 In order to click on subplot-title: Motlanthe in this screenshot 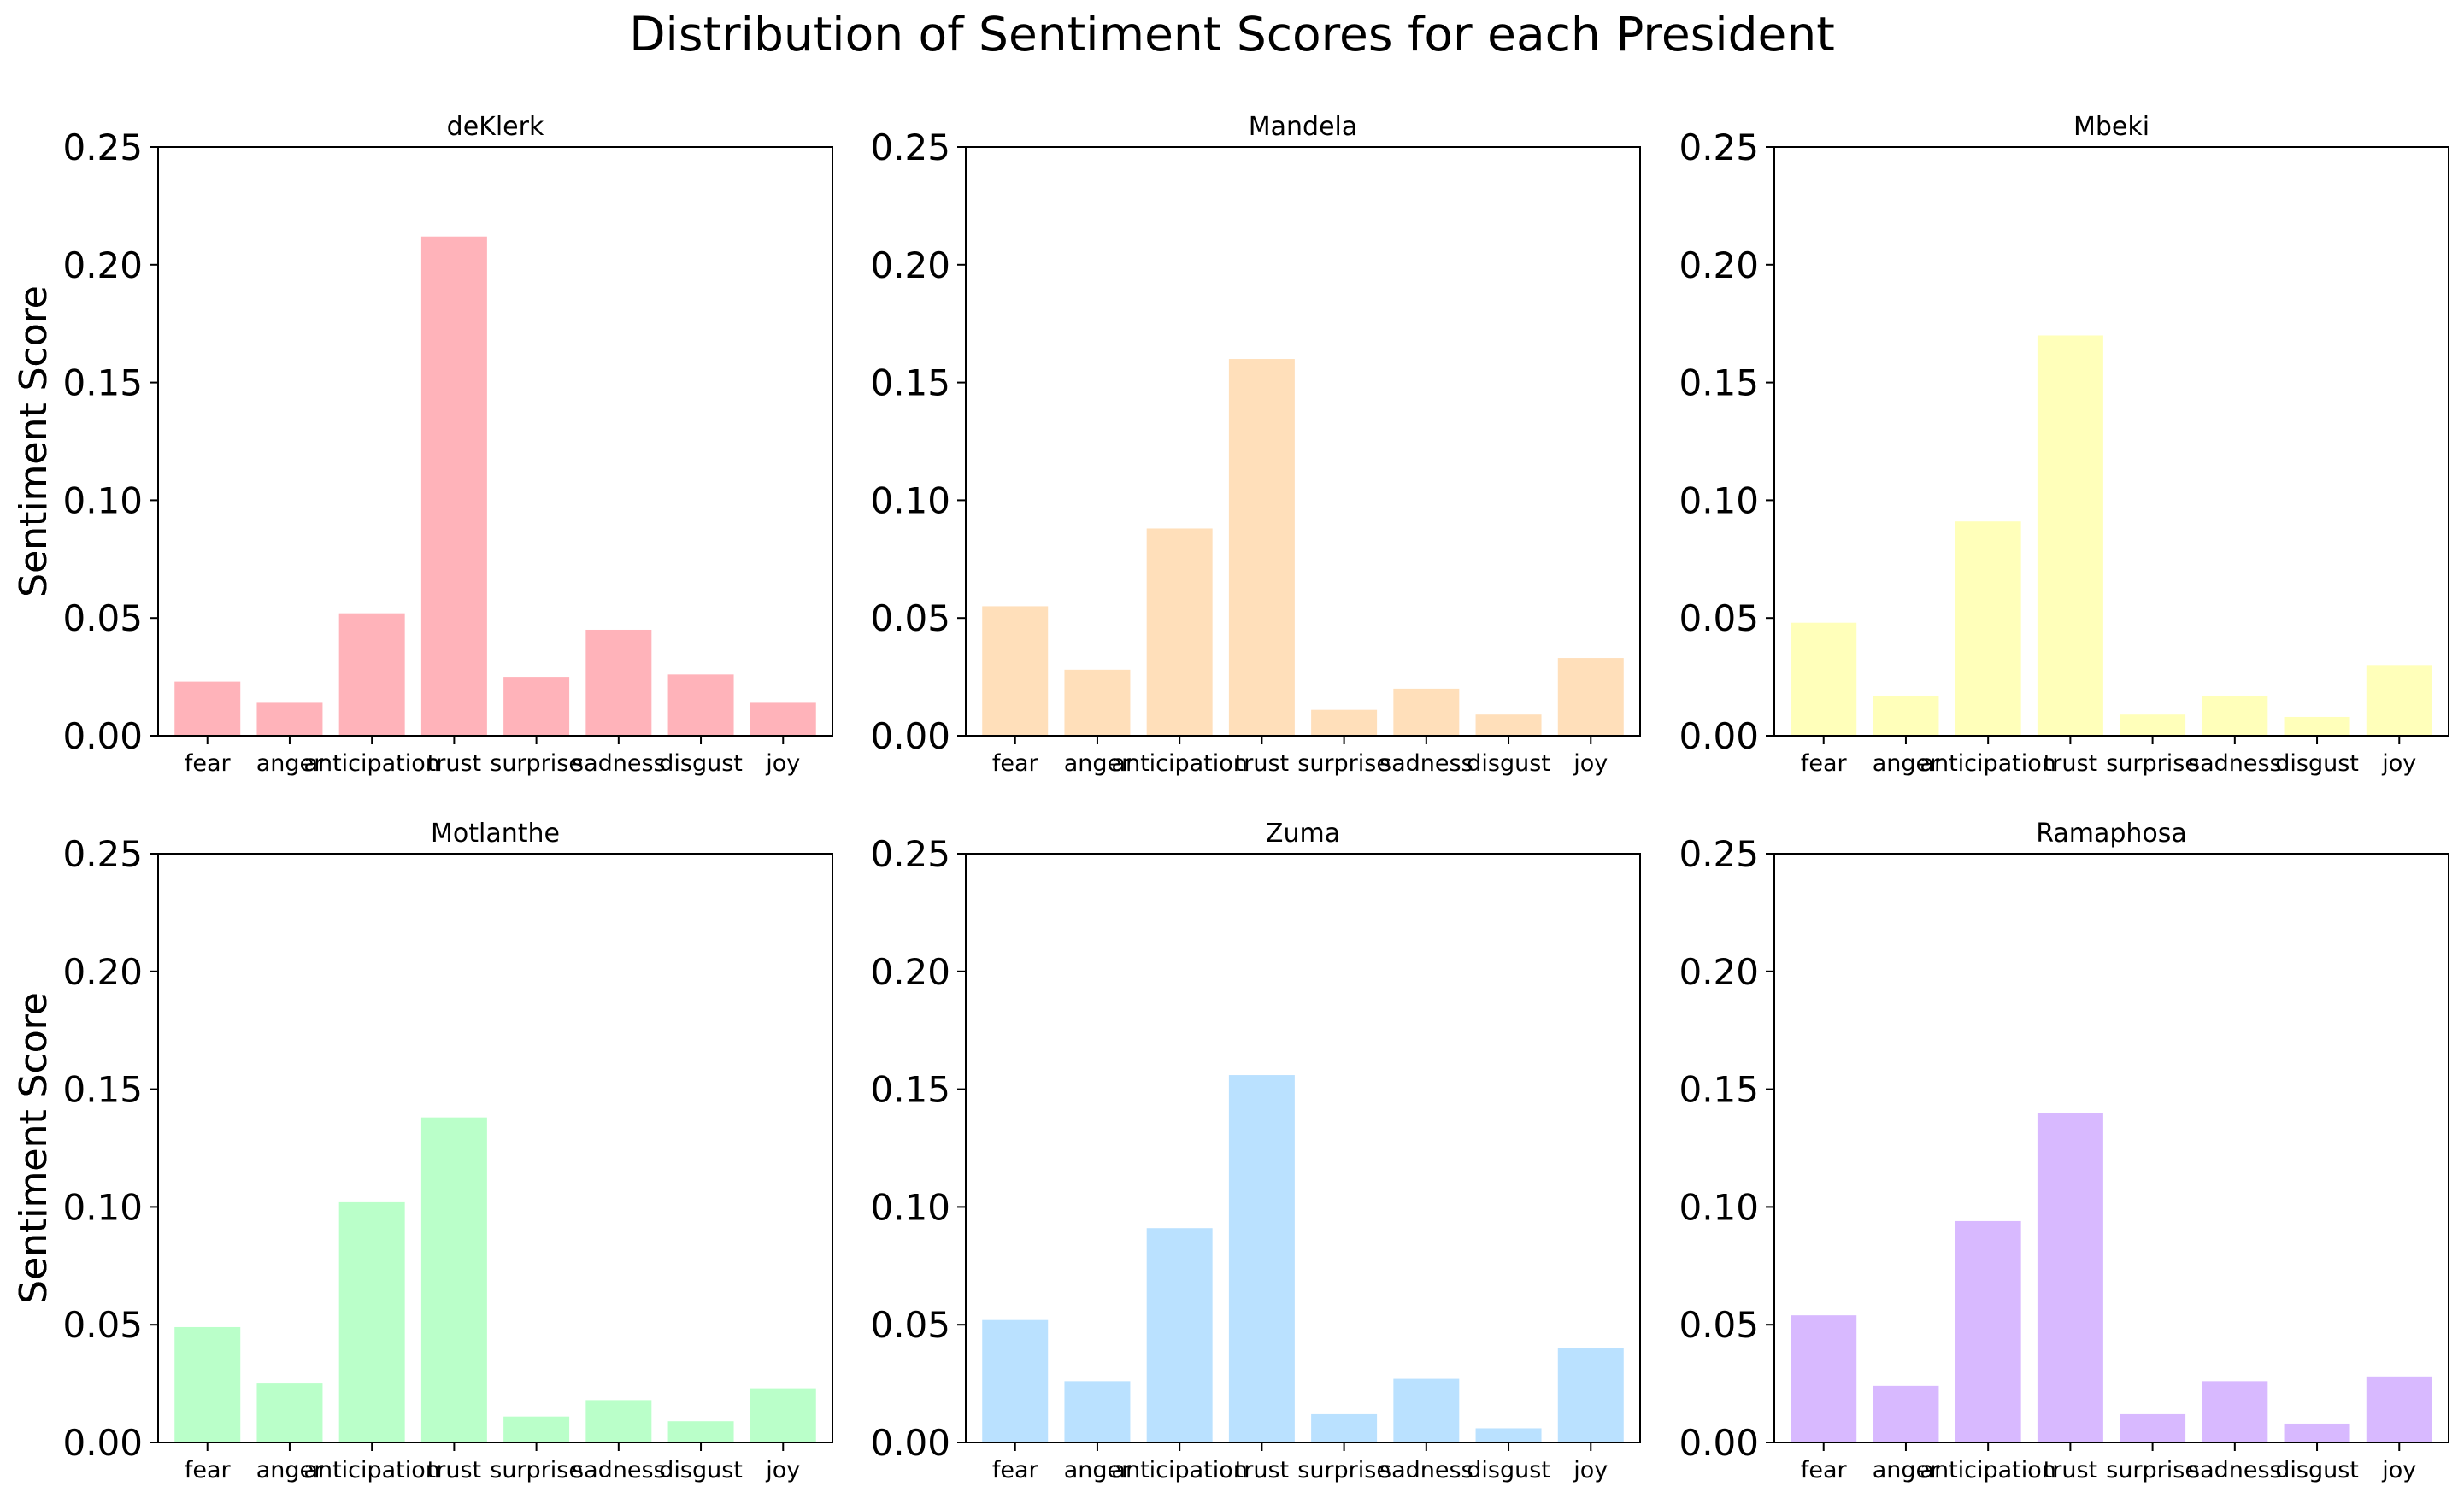, I will do `click(496, 834)`.